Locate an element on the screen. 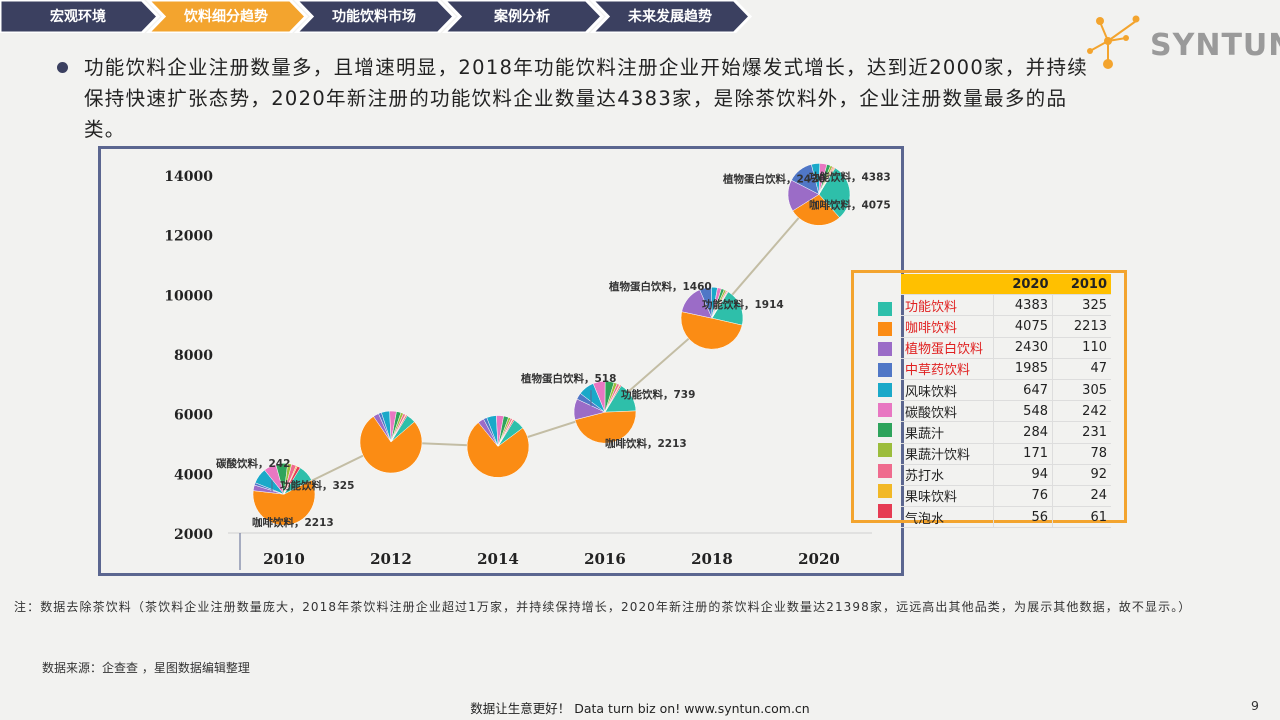 This screenshot has width=1280, height=720. row-label: 气泡水 is located at coordinates (947, 517).